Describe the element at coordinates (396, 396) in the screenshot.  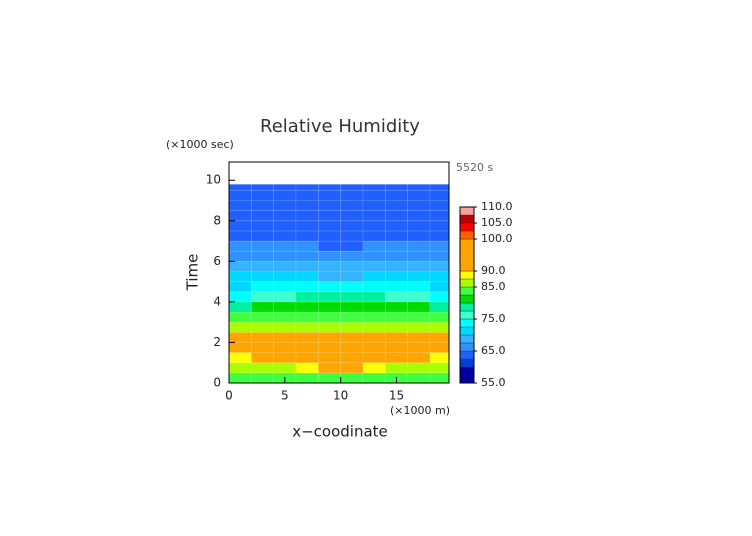
I see `x-tick-label: 15` at that location.